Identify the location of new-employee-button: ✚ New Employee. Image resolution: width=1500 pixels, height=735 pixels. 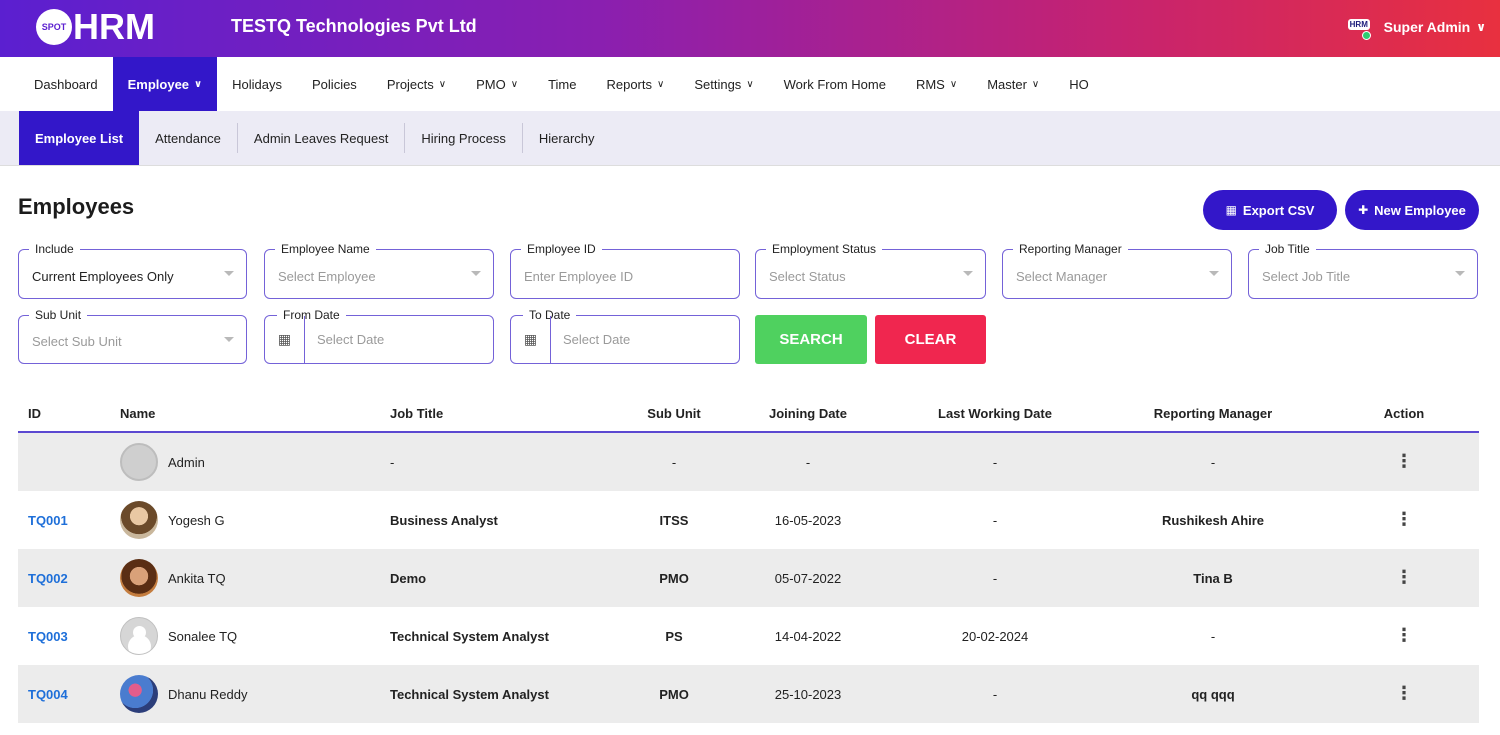
(1412, 210).